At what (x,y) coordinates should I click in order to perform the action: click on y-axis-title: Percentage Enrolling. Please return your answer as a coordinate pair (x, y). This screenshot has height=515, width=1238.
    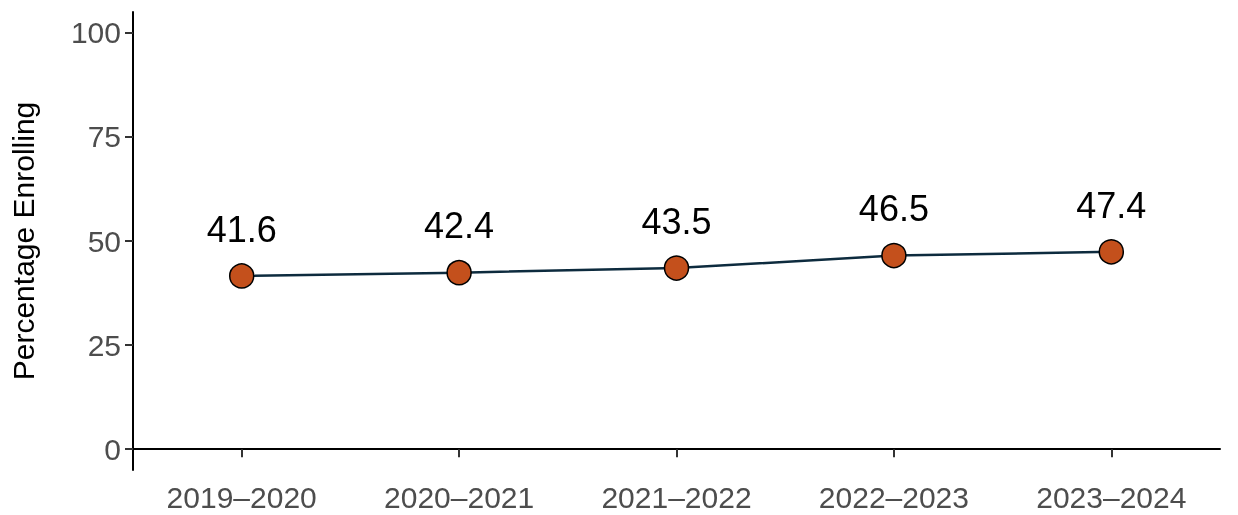
    Looking at the image, I should click on (23, 241).